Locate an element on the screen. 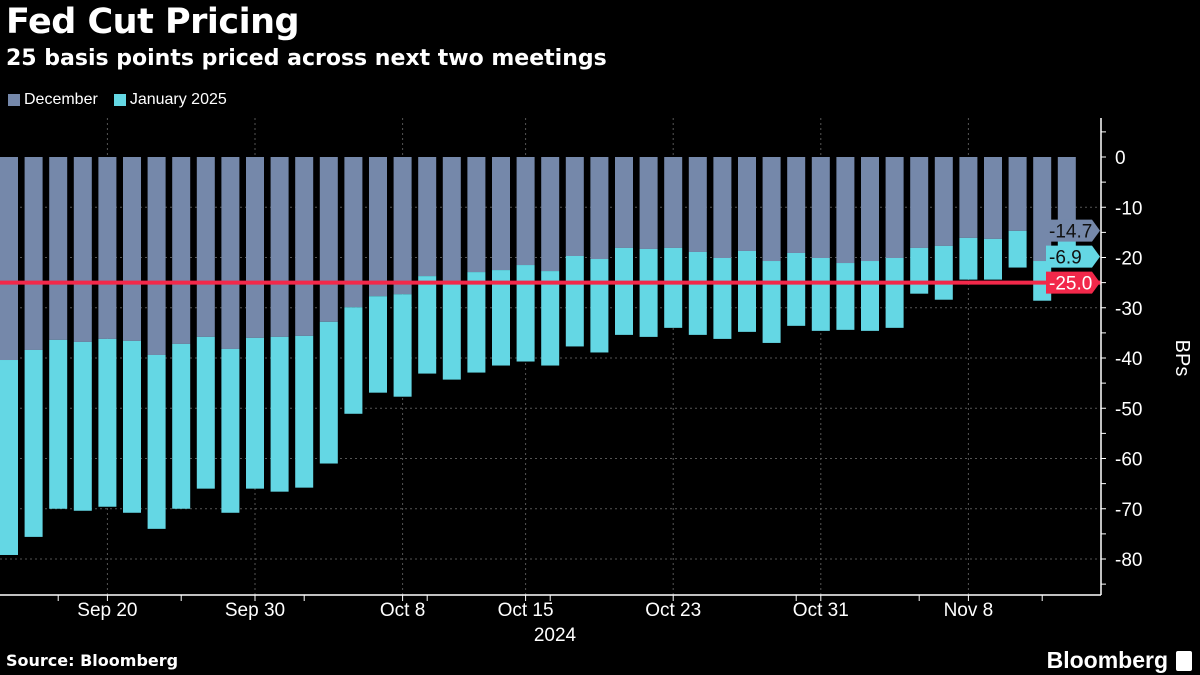 Image resolution: width=1200 pixels, height=675 pixels. source-note: Source: Bloomberg is located at coordinates (92, 660).